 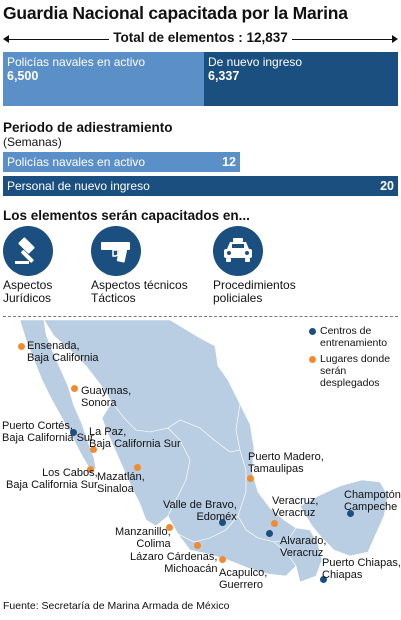 What do you see at coordinates (303, 547) in the screenshot?
I see `map-label-alvarado: Alvarado, Veracruz` at bounding box center [303, 547].